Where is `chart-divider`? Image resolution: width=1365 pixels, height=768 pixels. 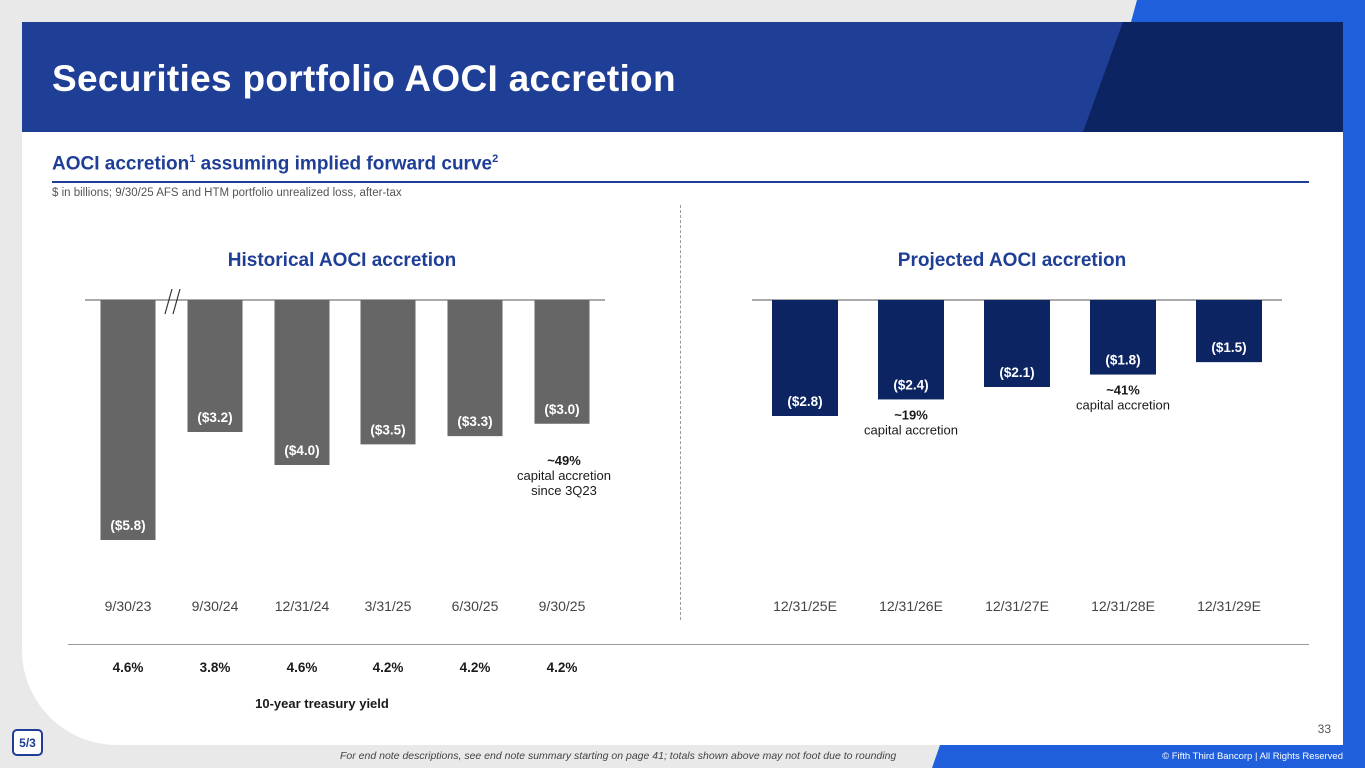 chart-divider is located at coordinates (680, 412).